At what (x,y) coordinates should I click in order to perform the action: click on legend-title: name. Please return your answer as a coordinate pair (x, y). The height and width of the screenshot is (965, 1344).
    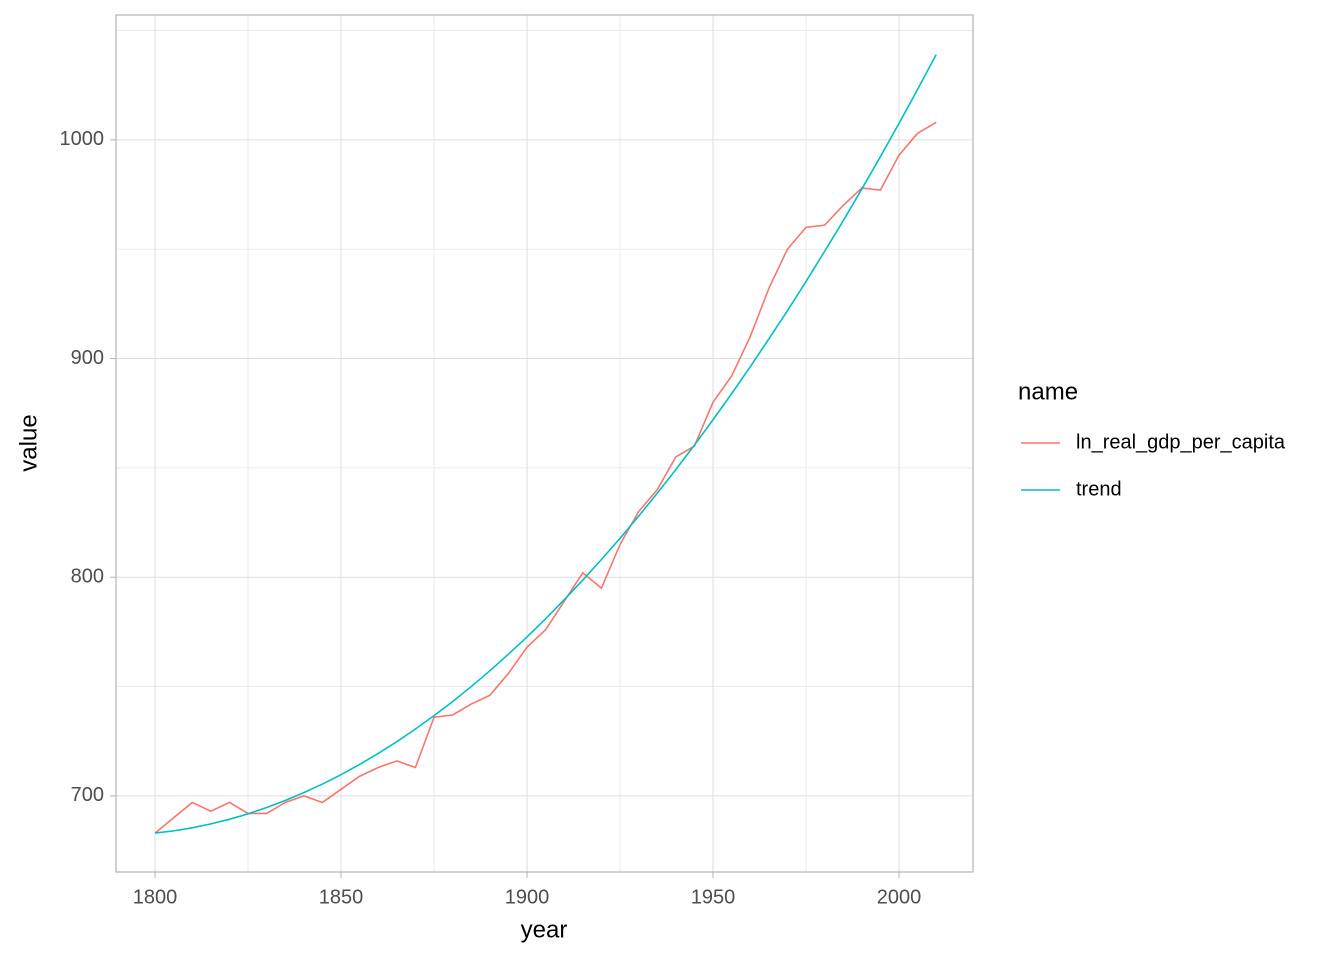
    Looking at the image, I should click on (1048, 391).